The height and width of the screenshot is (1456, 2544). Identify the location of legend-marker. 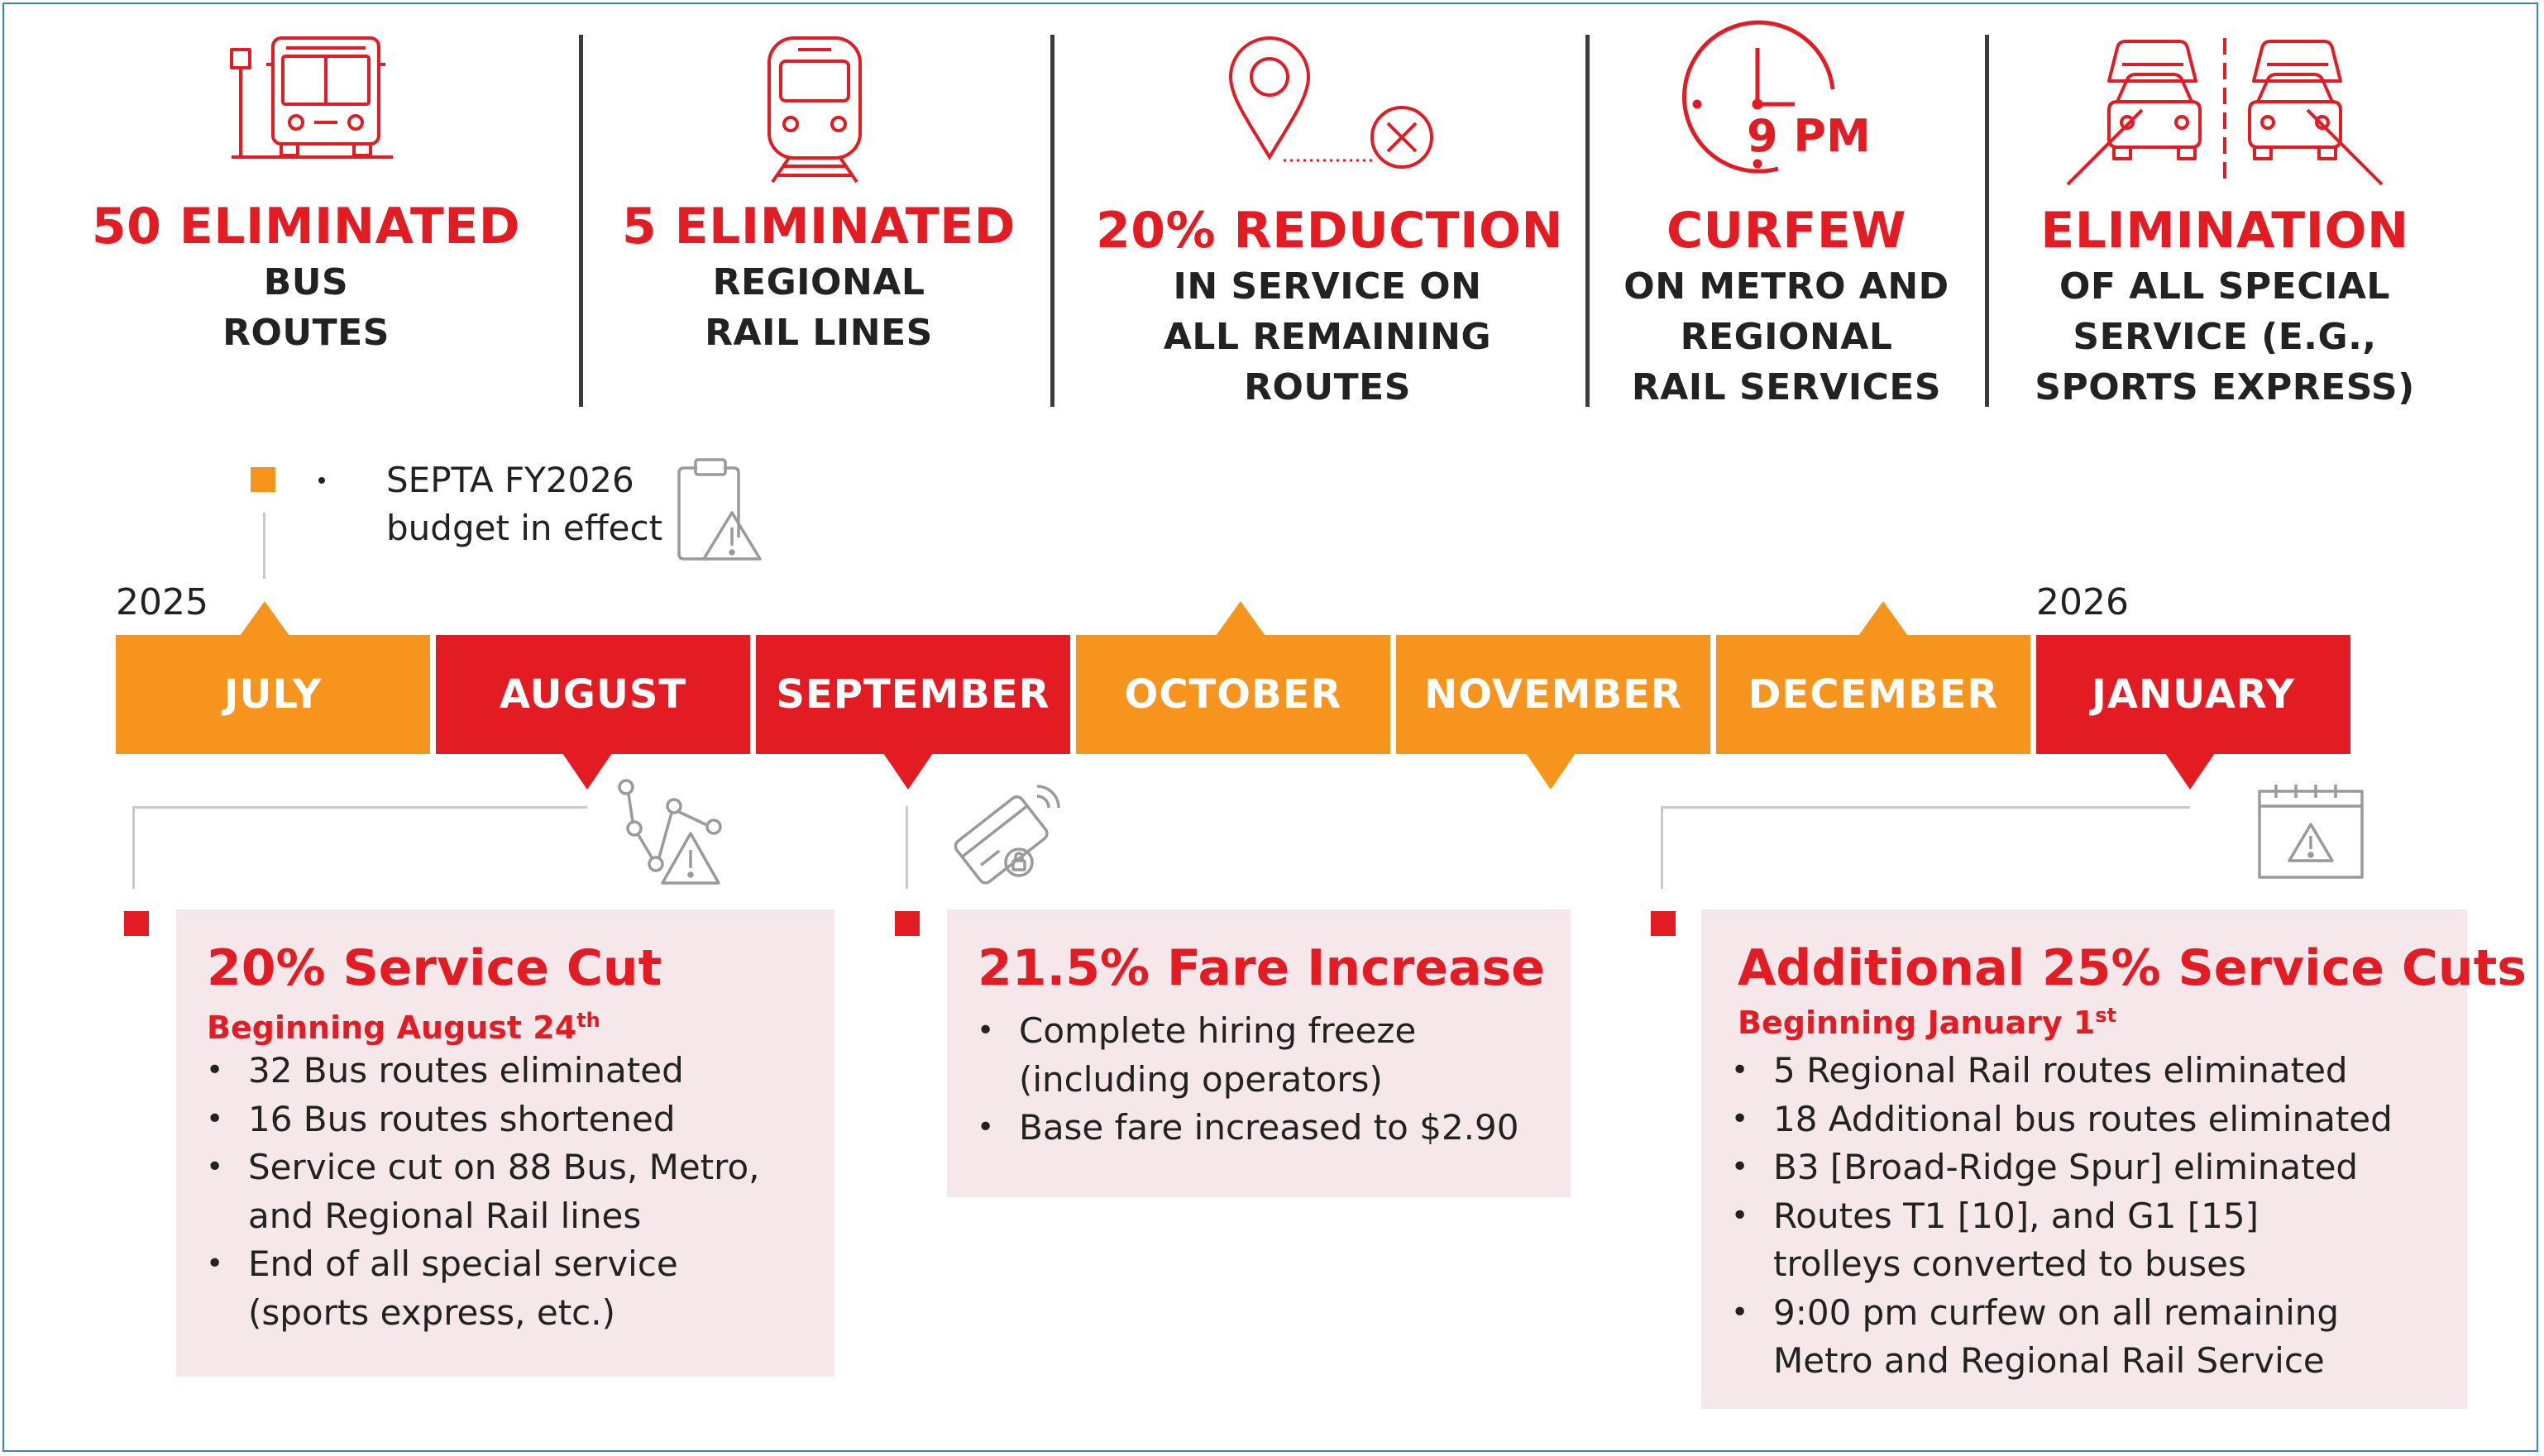
(263, 479).